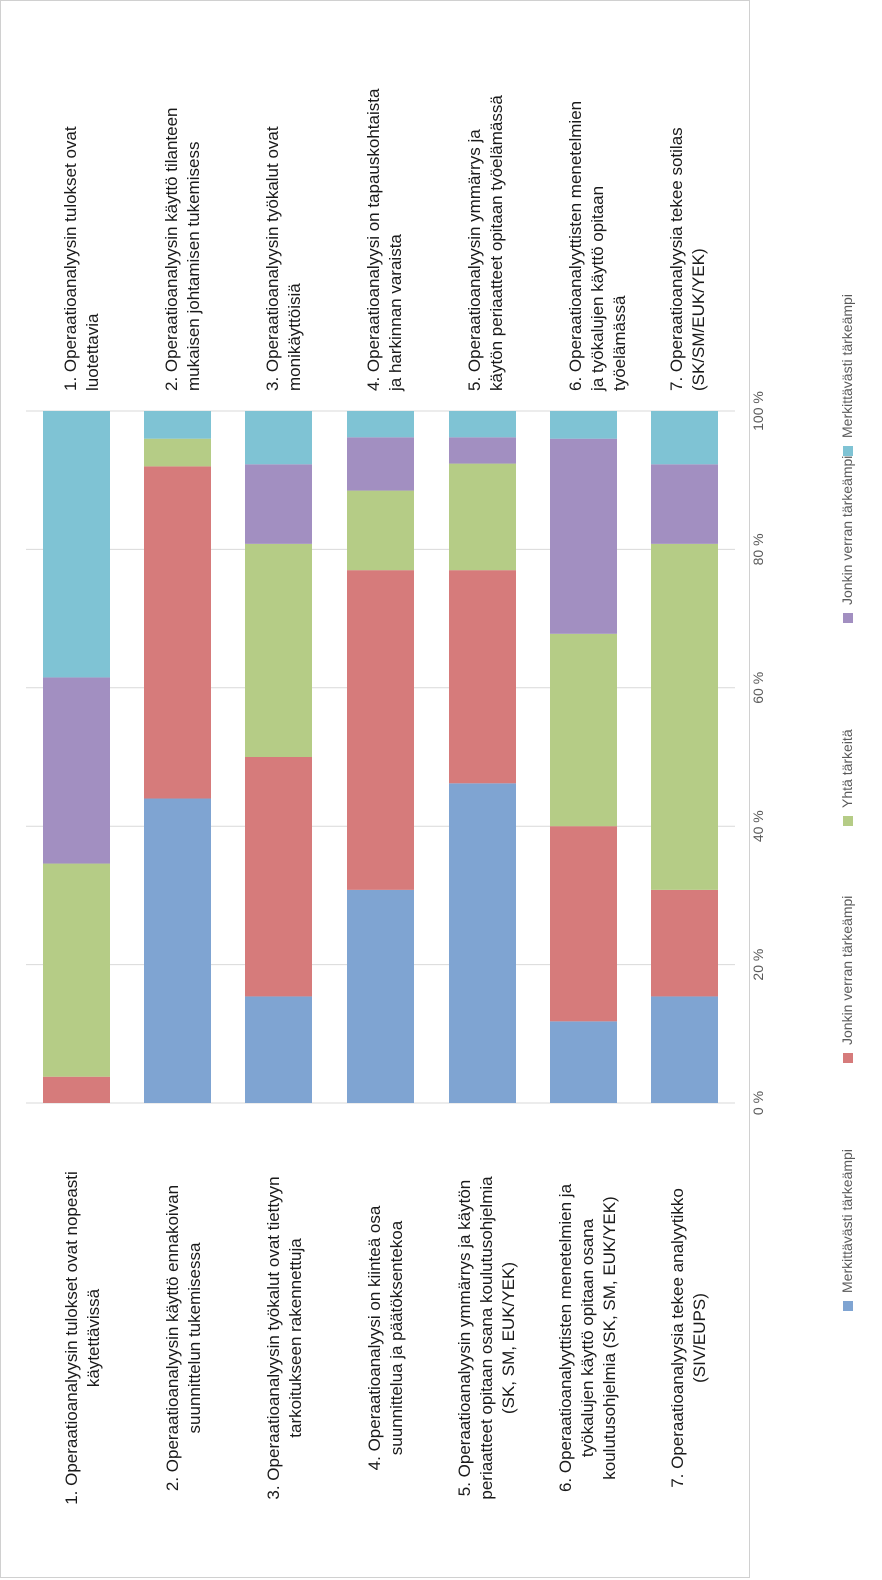  What do you see at coordinates (92, 352) in the screenshot?
I see `category-label-top-1-line-2: luotettavia` at bounding box center [92, 352].